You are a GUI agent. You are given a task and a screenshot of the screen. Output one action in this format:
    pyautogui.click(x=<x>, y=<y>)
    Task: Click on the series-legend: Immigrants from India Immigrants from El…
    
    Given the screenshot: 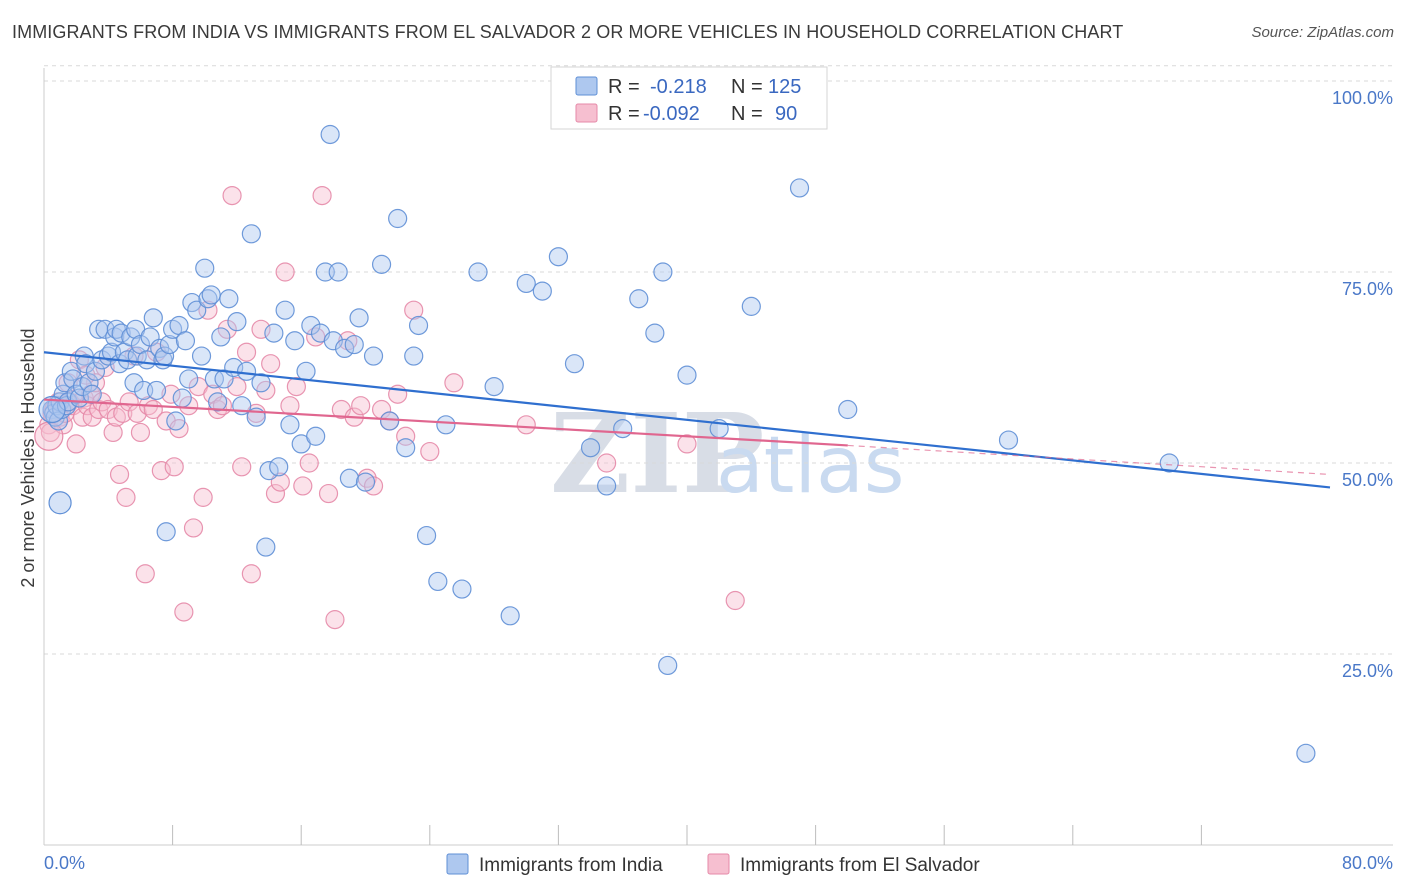 What is the action you would take?
    pyautogui.click(x=713, y=864)
    